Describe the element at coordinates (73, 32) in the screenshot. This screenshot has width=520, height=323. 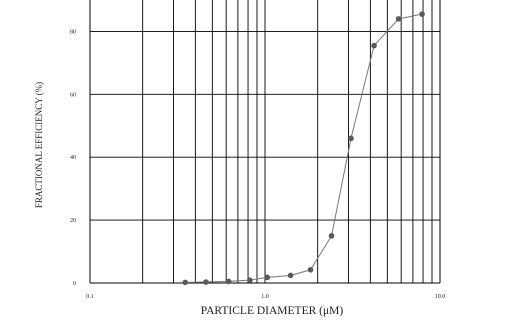
I see `y-tick-label: 80` at that location.